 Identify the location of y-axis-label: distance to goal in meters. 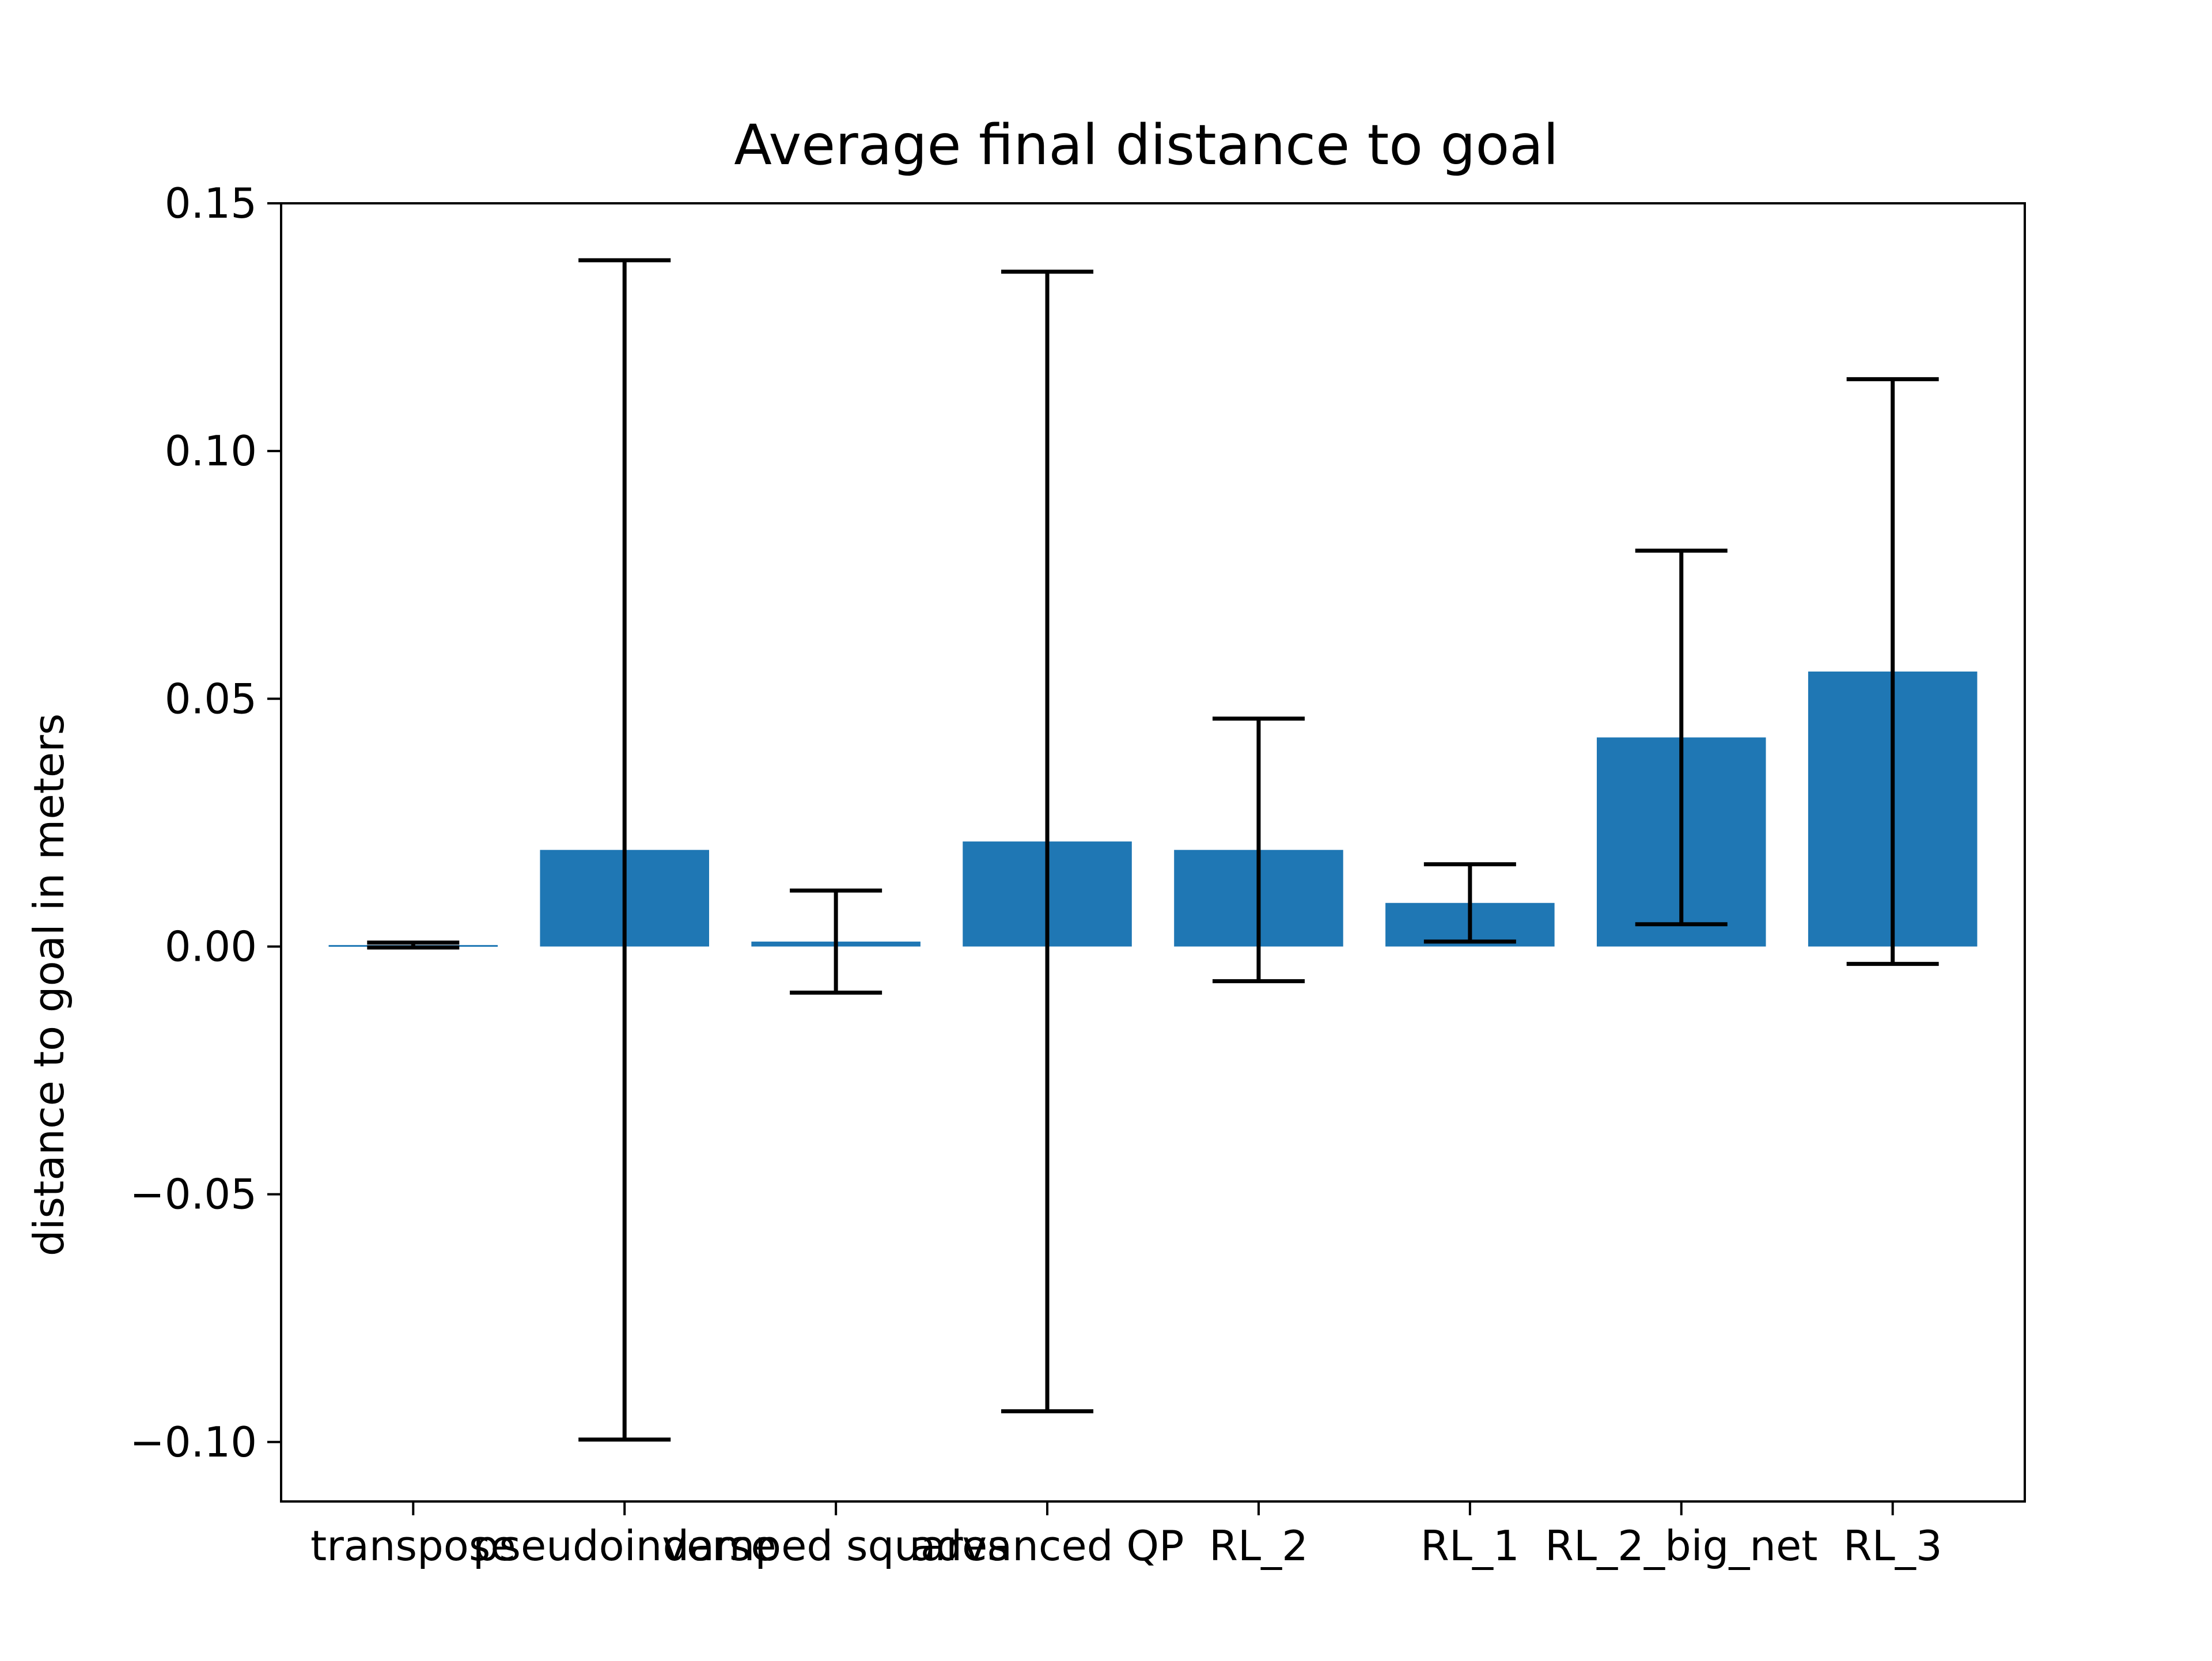
(49, 985).